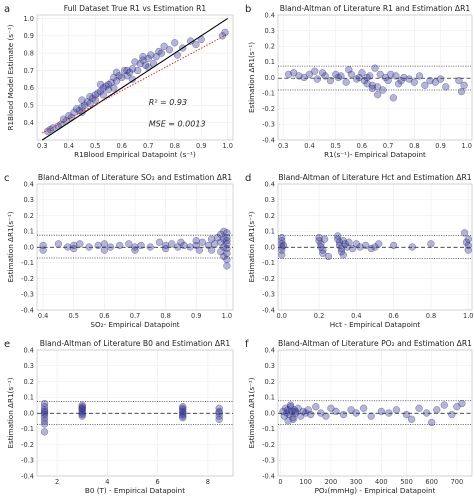 Image resolution: width=474 pixels, height=503 pixels. I want to click on x-tick-label: 0.0, so click(281, 316).